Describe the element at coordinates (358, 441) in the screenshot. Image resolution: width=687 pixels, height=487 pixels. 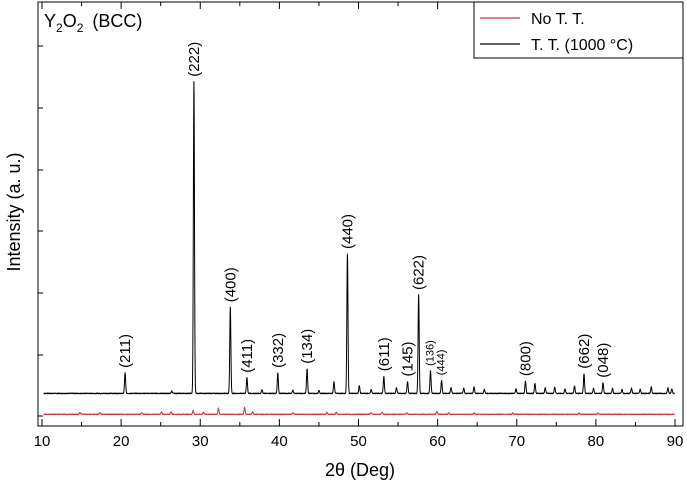
I see `x-tick-label: 50` at that location.